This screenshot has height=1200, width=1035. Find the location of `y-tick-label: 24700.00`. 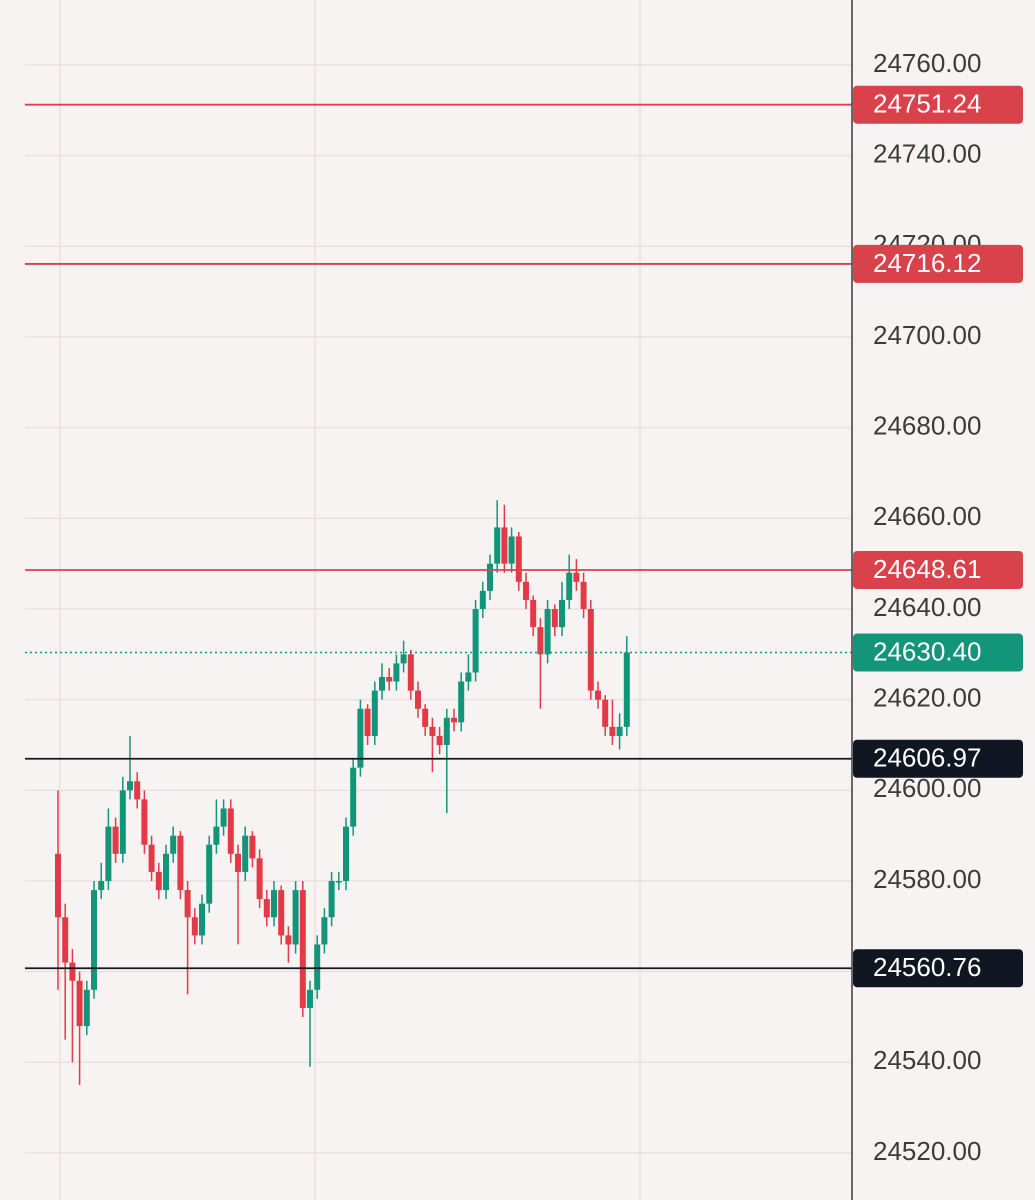

y-tick-label: 24700.00 is located at coordinates (927, 335).